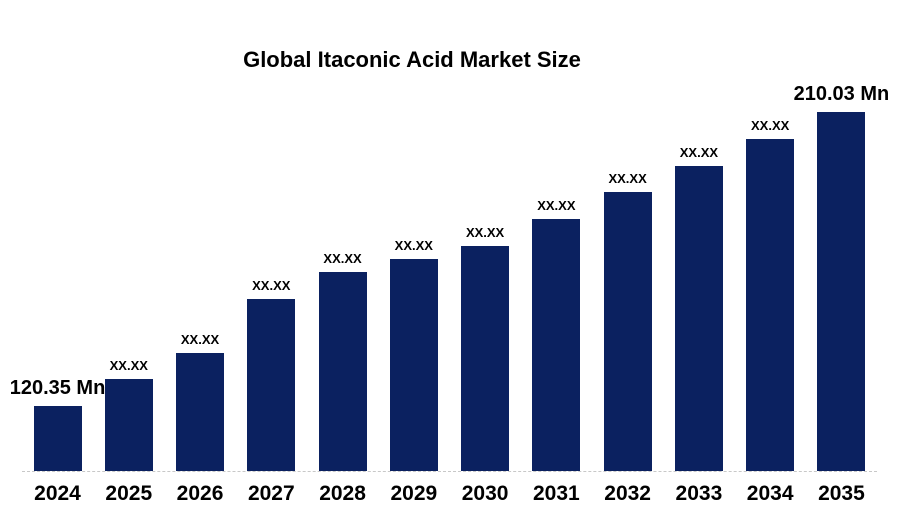 The width and height of the screenshot is (900, 525). Describe the element at coordinates (770, 125) in the screenshot. I see `bar-value-label-2034: XX.XX` at that location.